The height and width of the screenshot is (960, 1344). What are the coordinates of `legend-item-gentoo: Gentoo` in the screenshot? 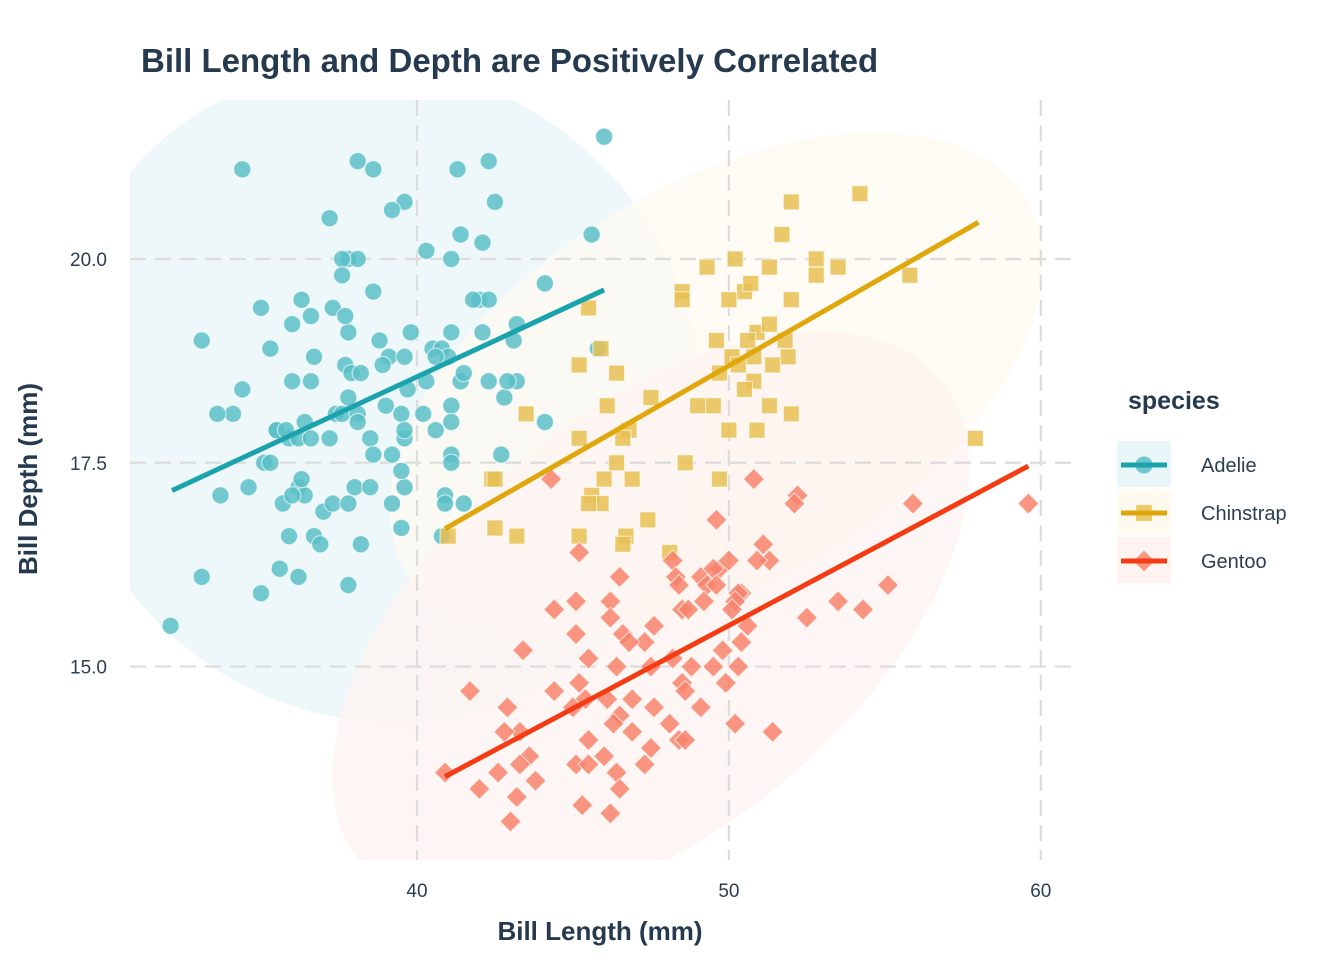 It's located at (1192, 560).